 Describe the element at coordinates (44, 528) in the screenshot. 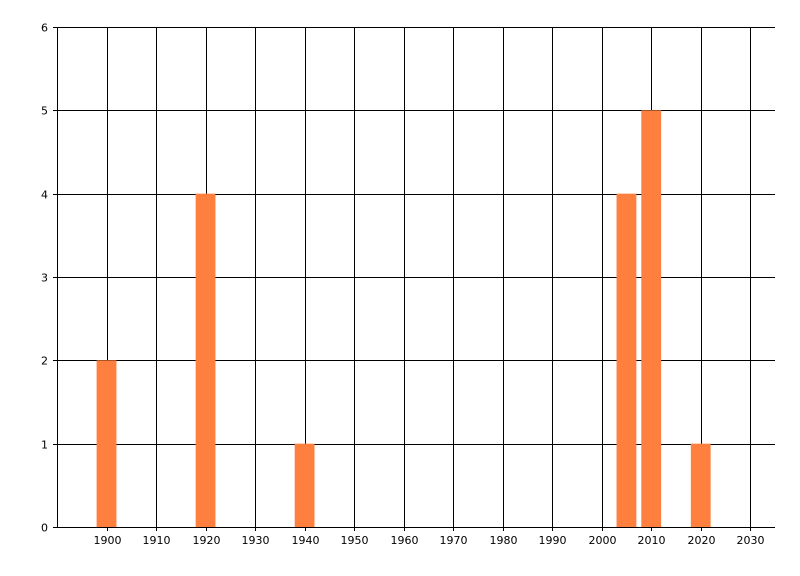

I see `y-tick-label: 0` at that location.